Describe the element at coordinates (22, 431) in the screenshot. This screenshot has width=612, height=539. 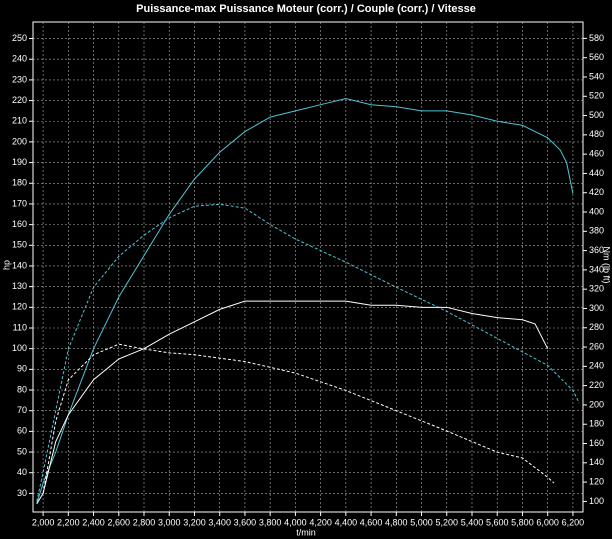
I see `y-tick-label: 60` at that location.